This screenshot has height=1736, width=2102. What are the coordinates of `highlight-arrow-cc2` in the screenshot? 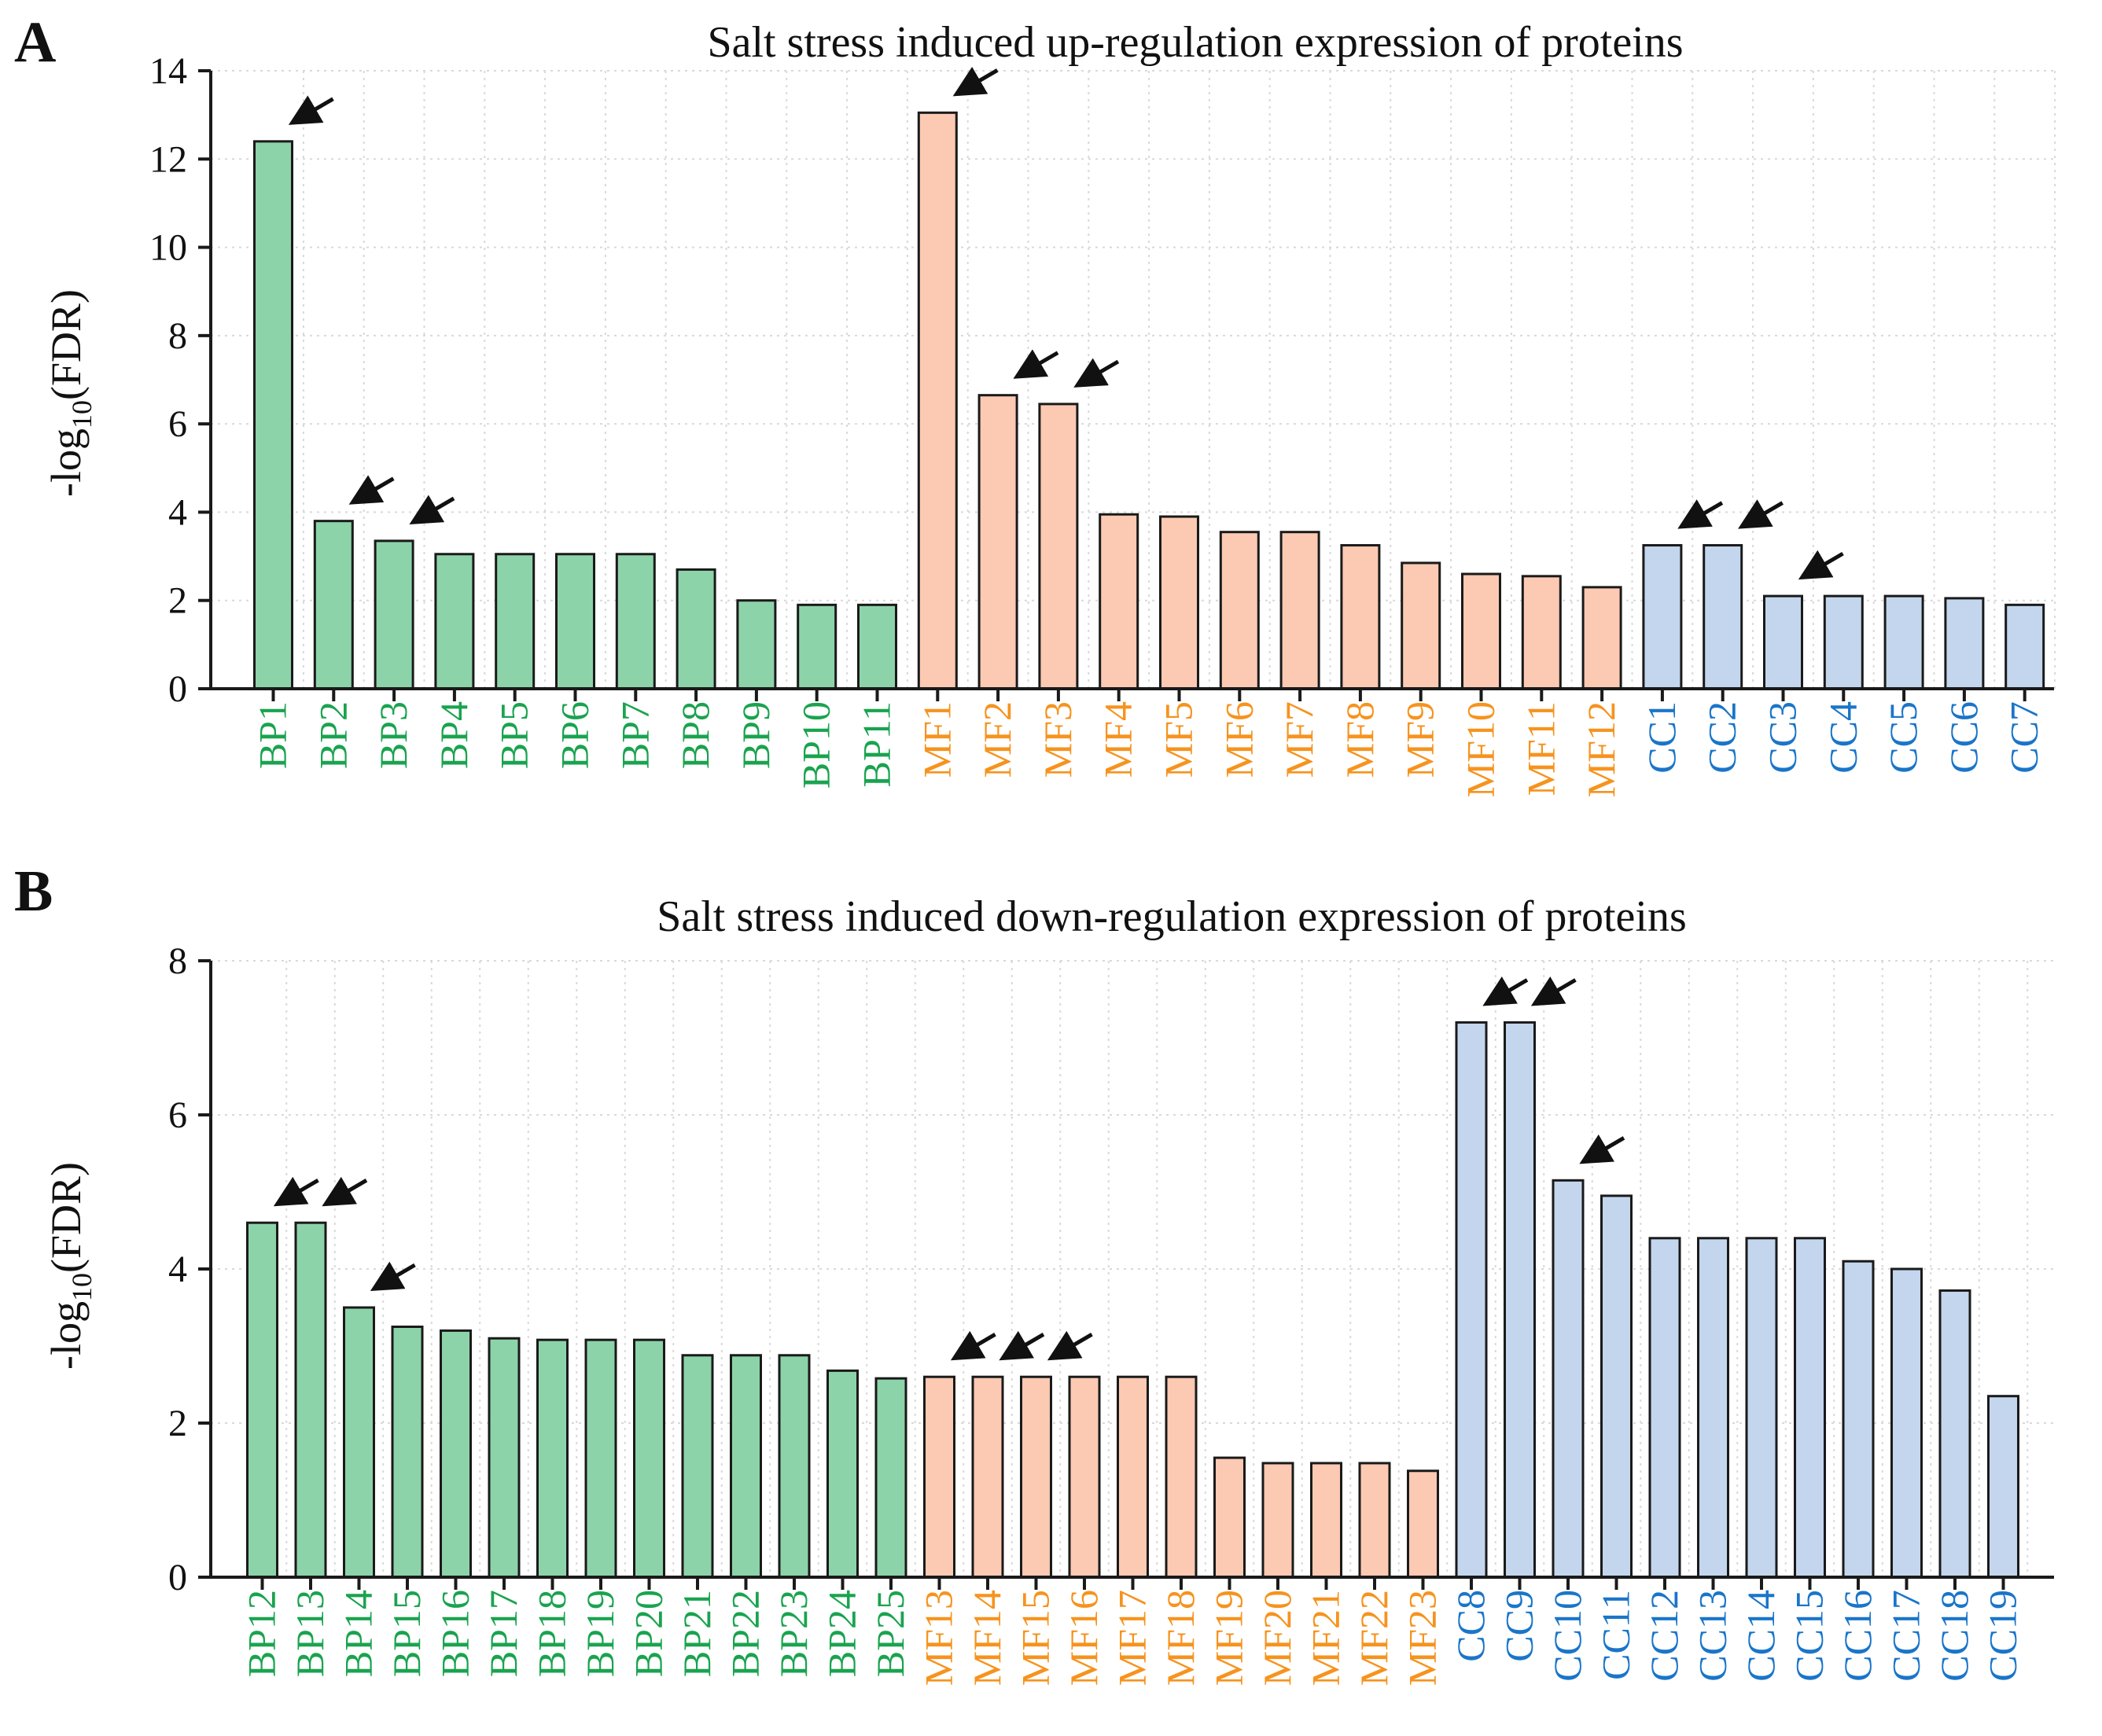 It's located at (1761, 514).